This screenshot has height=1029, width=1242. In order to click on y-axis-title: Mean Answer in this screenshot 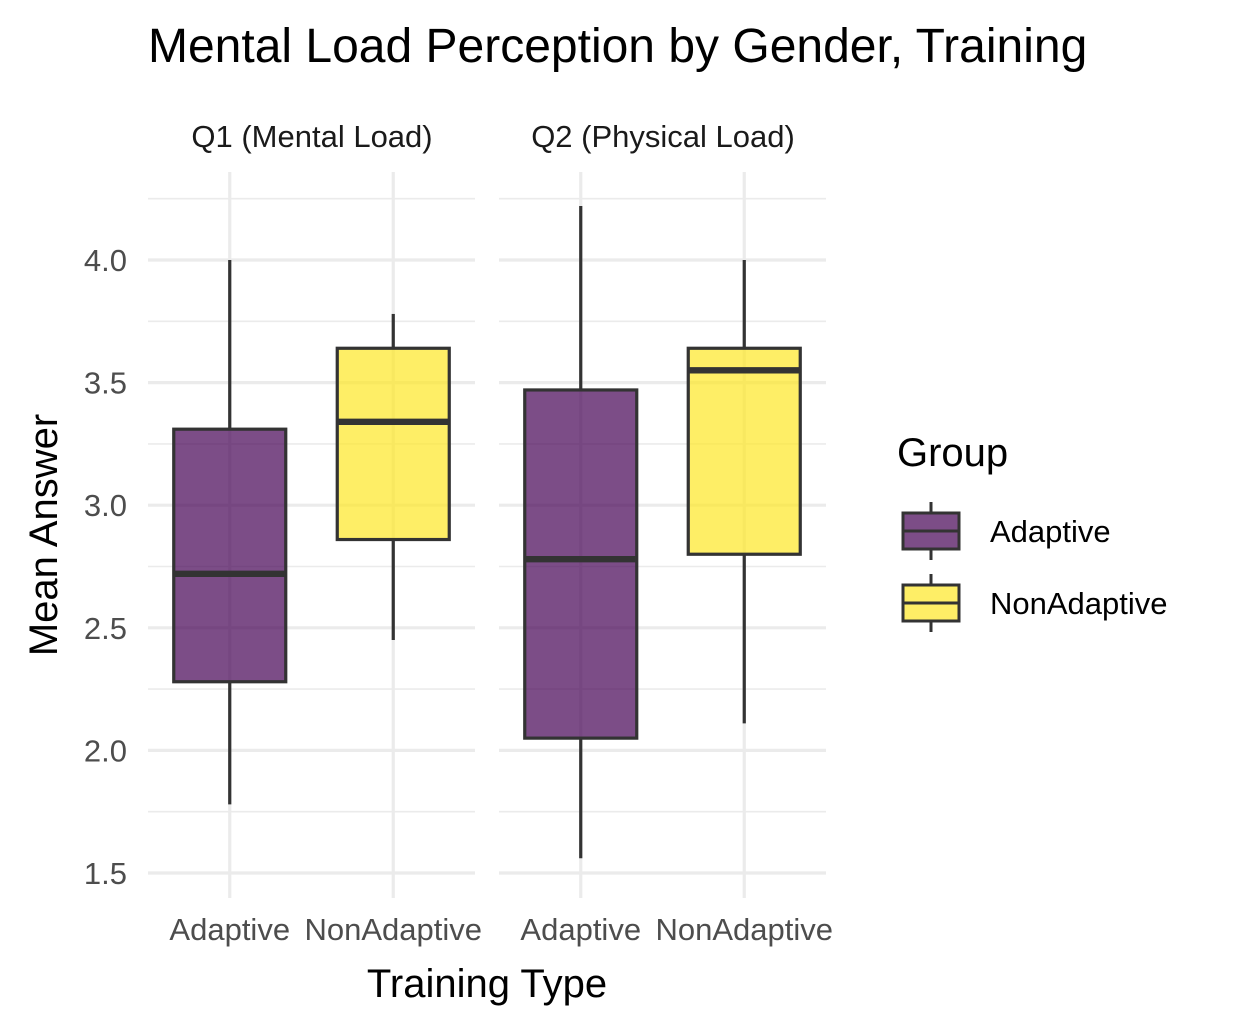, I will do `click(44, 535)`.